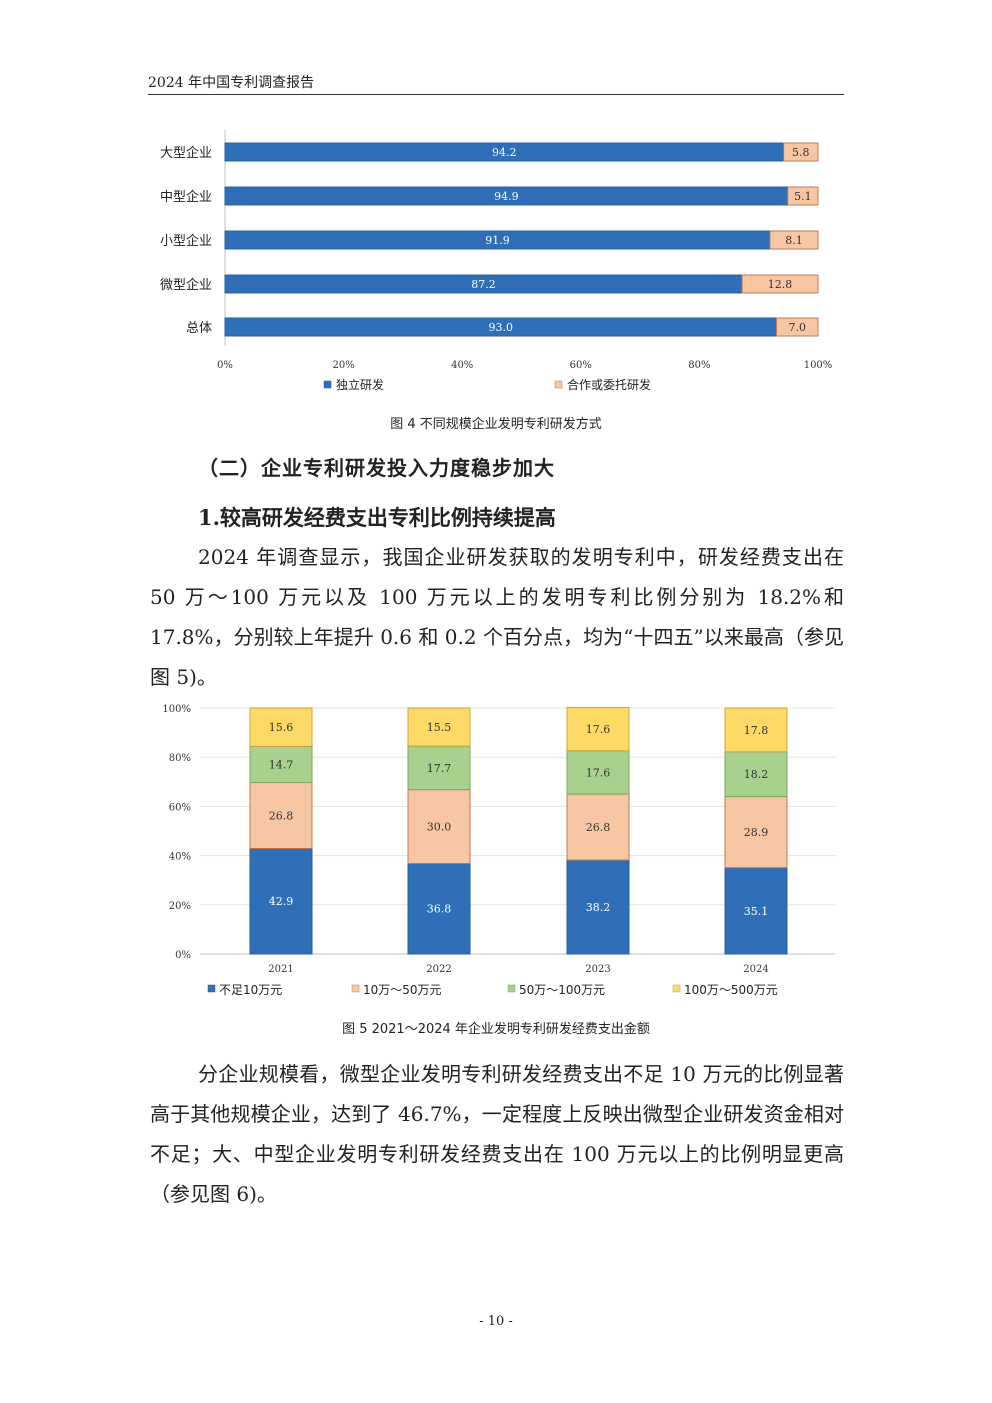 The height and width of the screenshot is (1403, 992). I want to click on y-tick-label: 60%, so click(180, 807).